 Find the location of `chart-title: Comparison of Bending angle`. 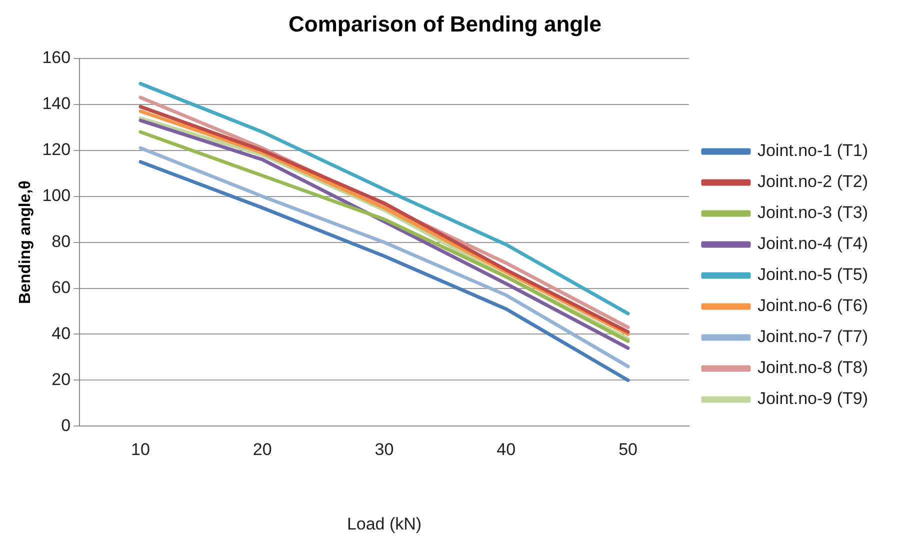

chart-title: Comparison of Bending angle is located at coordinates (445, 23).